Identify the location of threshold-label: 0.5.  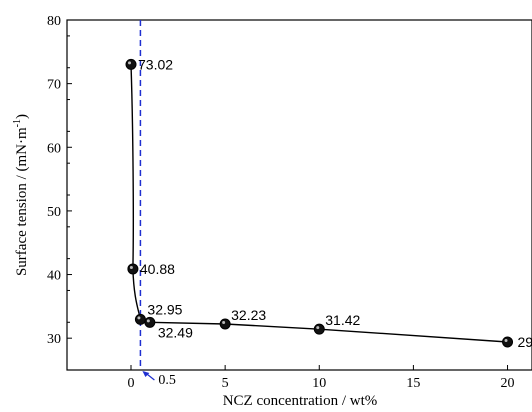
(167, 380).